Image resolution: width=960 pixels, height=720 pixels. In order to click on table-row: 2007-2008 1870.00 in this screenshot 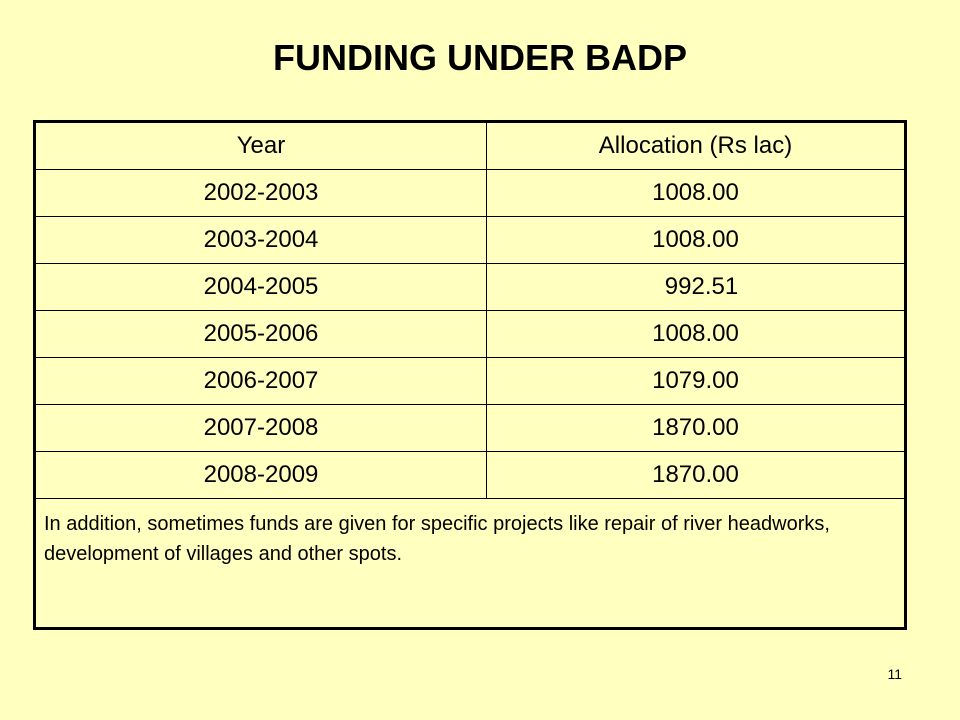, I will do `click(470, 428)`.